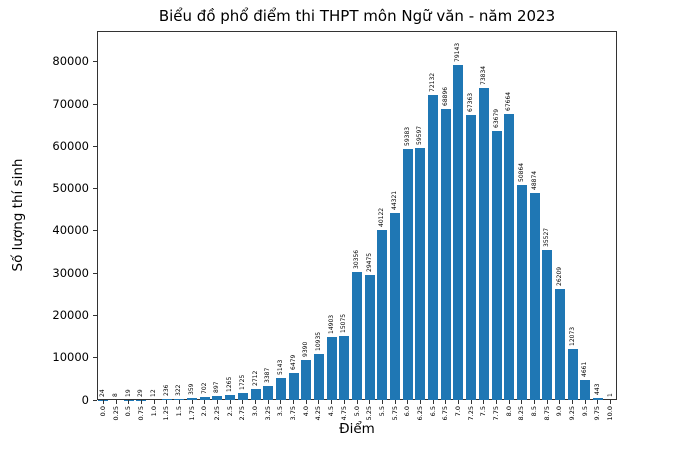 This screenshot has height=453, width=680. Describe the element at coordinates (140, 413) in the screenshot. I see `x-tick-label: 0.75` at that location.